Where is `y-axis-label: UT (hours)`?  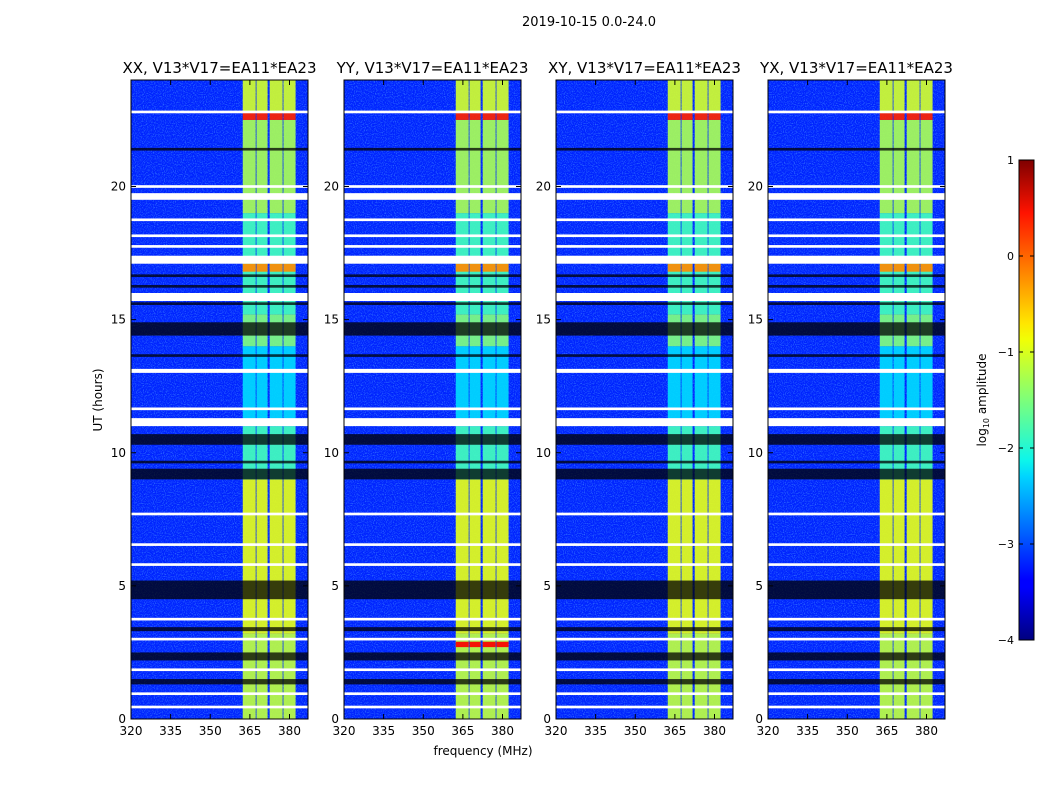
y-axis-label: UT (hours) is located at coordinates (98, 399).